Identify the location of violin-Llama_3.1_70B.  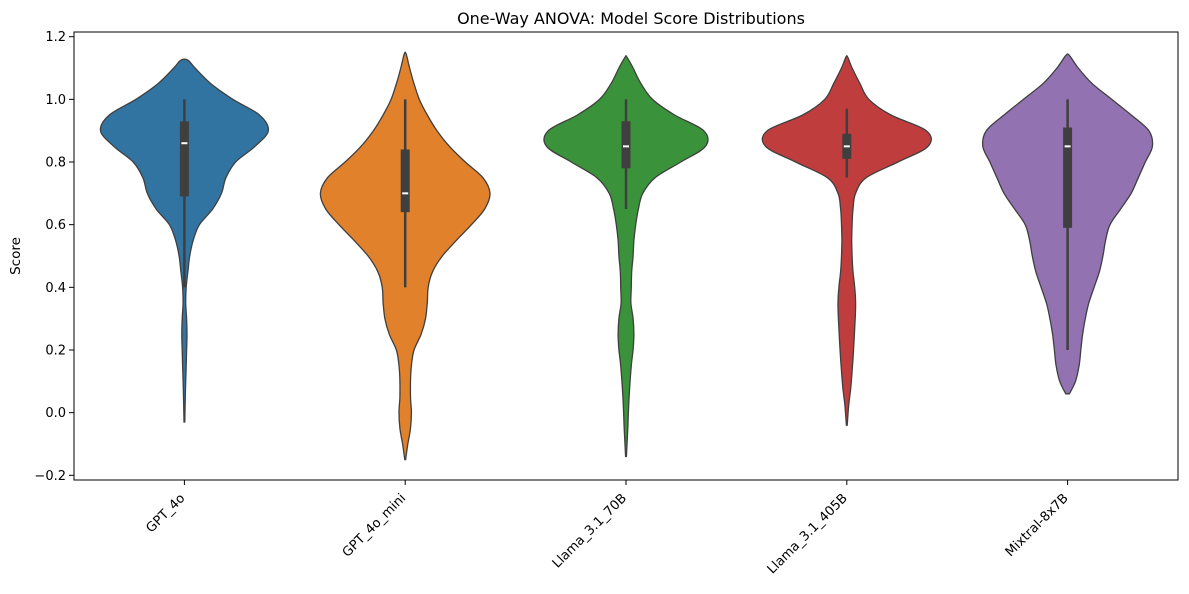
(626, 256).